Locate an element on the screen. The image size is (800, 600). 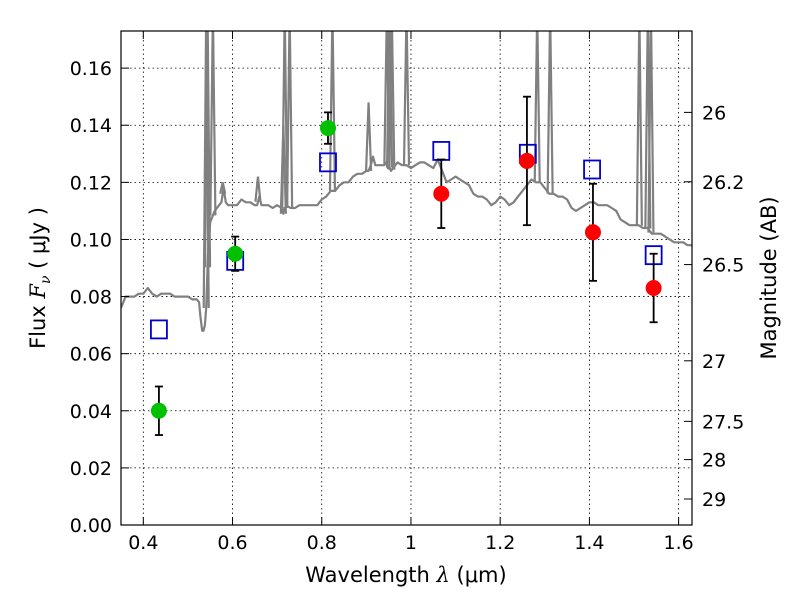
y-tick-label: 0.10 is located at coordinates (91, 240).